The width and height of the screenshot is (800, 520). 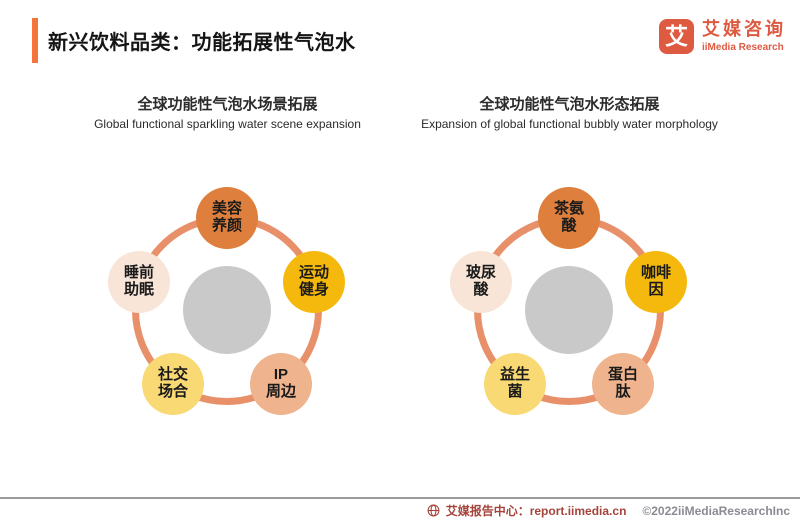 I want to click on panel-title-cn: 全球功能性气泡水场景拓展, so click(x=227, y=104).